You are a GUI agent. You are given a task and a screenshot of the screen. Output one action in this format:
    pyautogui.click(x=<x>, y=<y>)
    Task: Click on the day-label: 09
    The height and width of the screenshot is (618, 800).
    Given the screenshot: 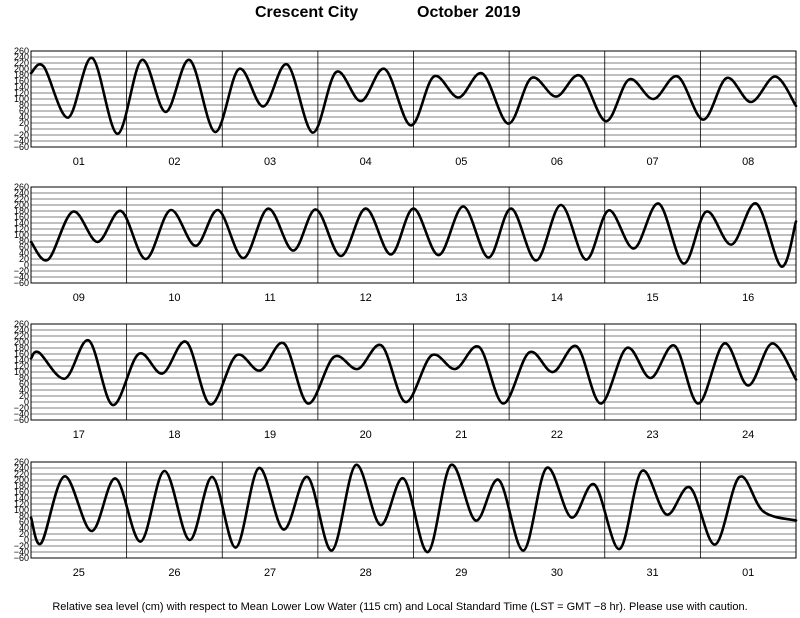 What is the action you would take?
    pyautogui.click(x=79, y=298)
    